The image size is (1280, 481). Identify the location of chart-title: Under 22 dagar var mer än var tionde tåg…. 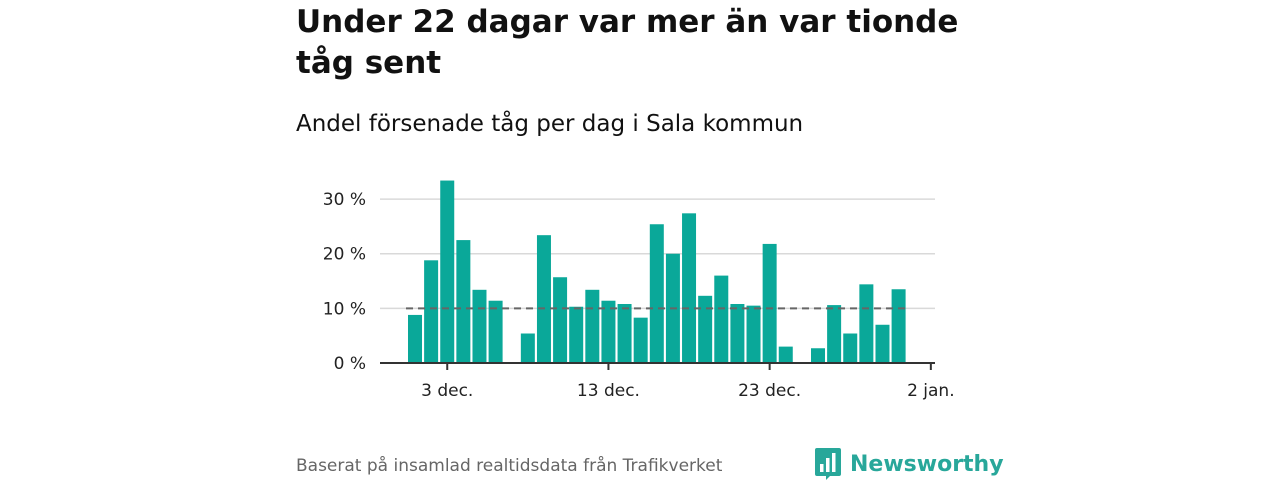
(627, 42).